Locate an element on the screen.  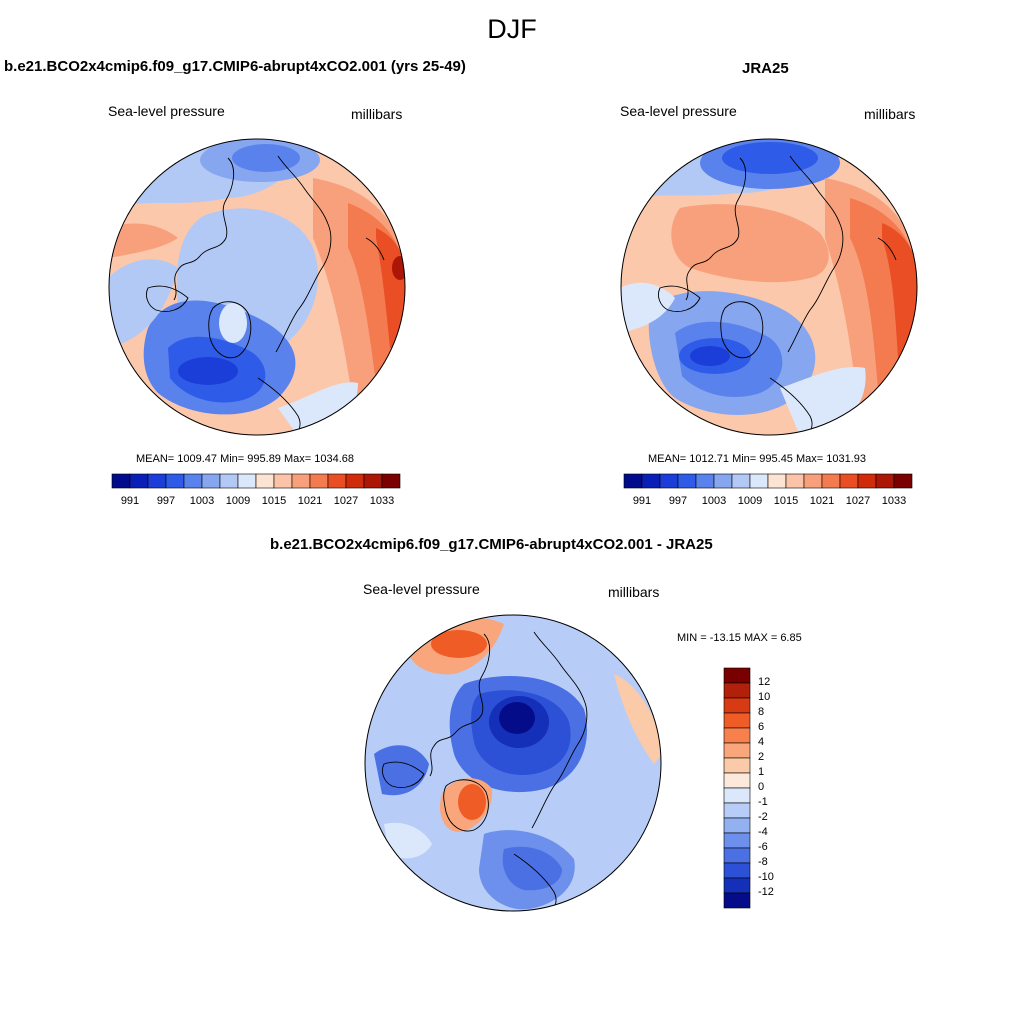
colorbar-tick-label: -1 is located at coordinates (763, 802).